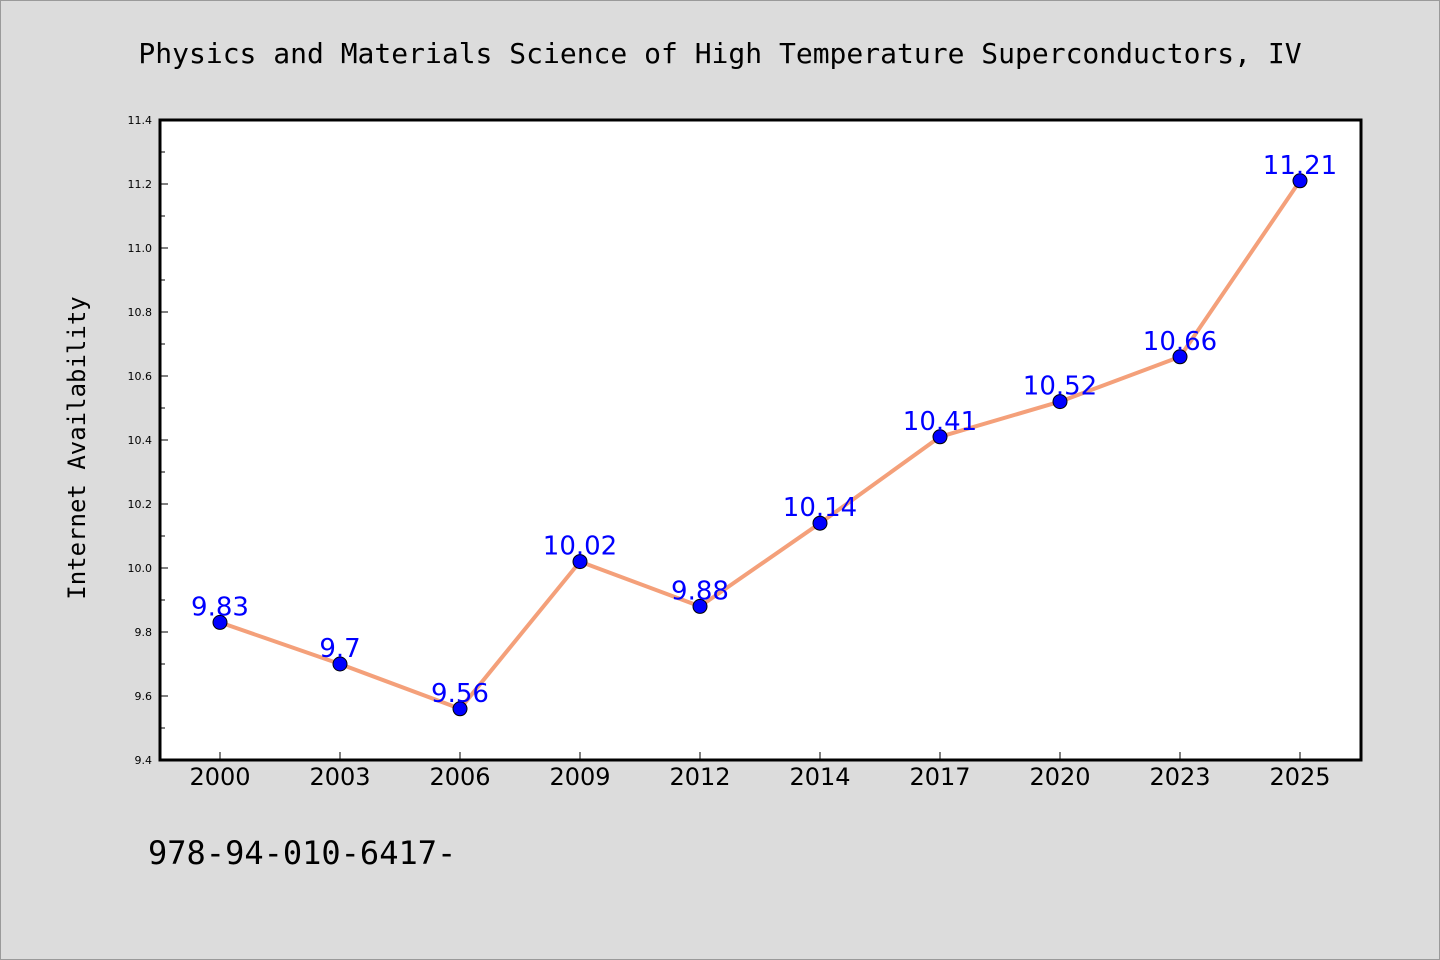 This screenshot has height=960, width=1440. What do you see at coordinates (940, 422) in the screenshot?
I see `data-label: 10.41` at bounding box center [940, 422].